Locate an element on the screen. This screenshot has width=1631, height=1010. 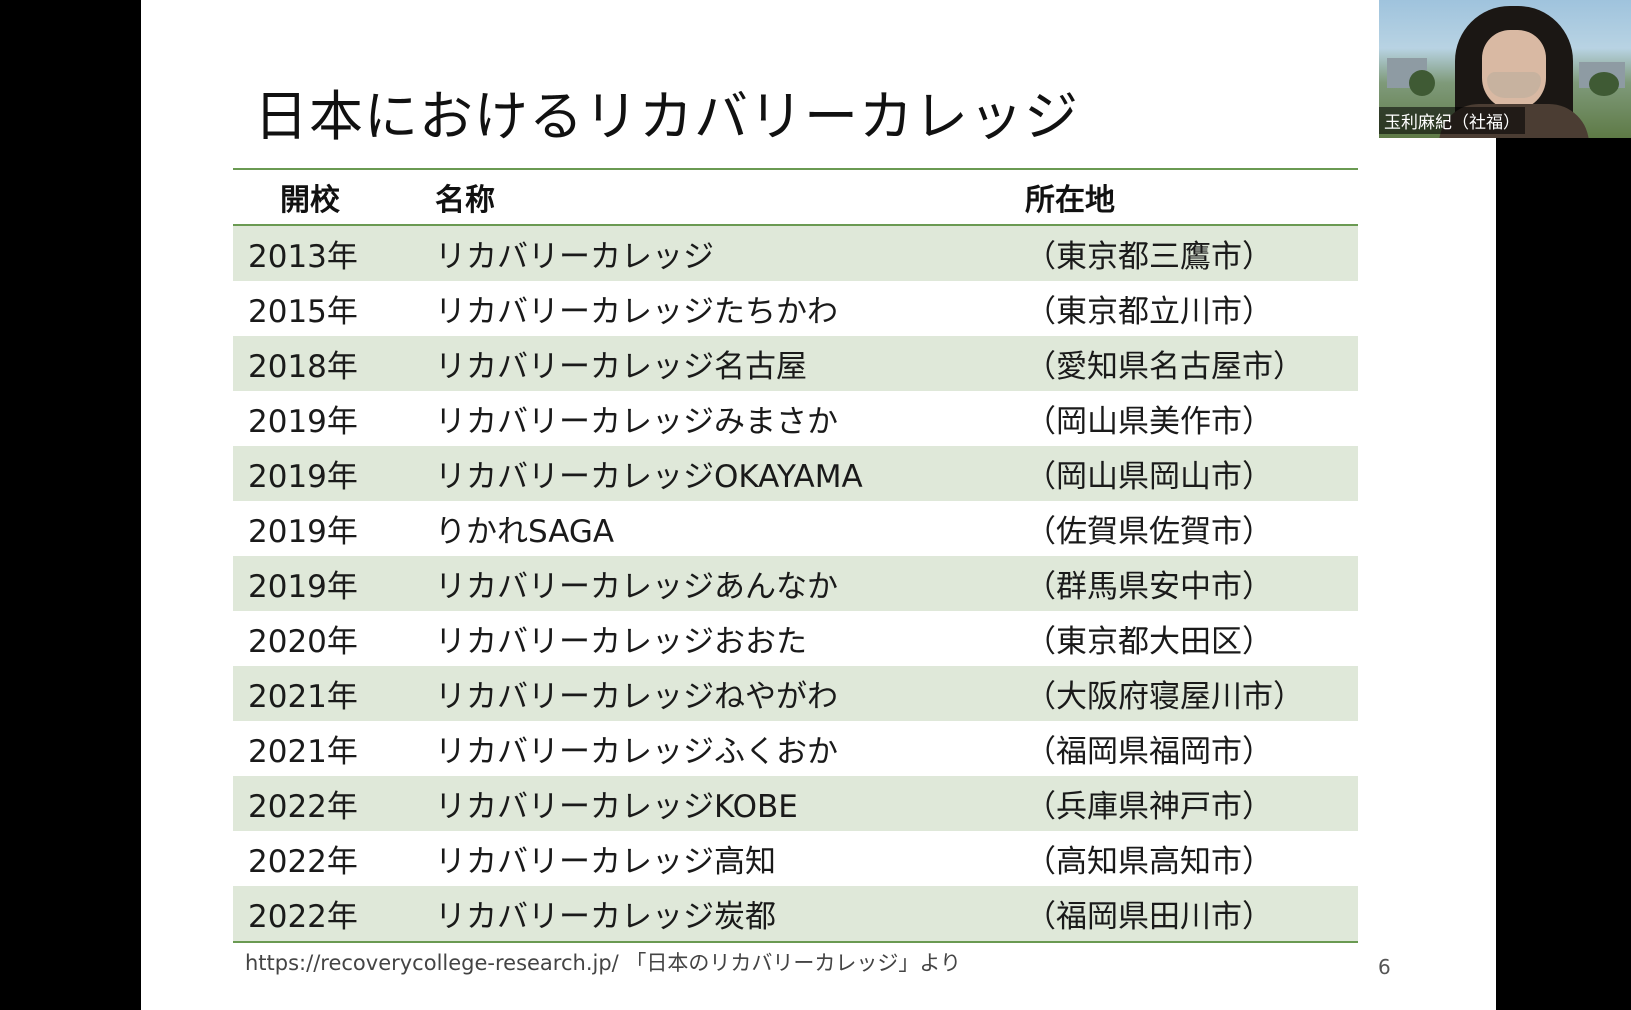
table-header-row: 開校 名称 所在地 is located at coordinates (795, 197).